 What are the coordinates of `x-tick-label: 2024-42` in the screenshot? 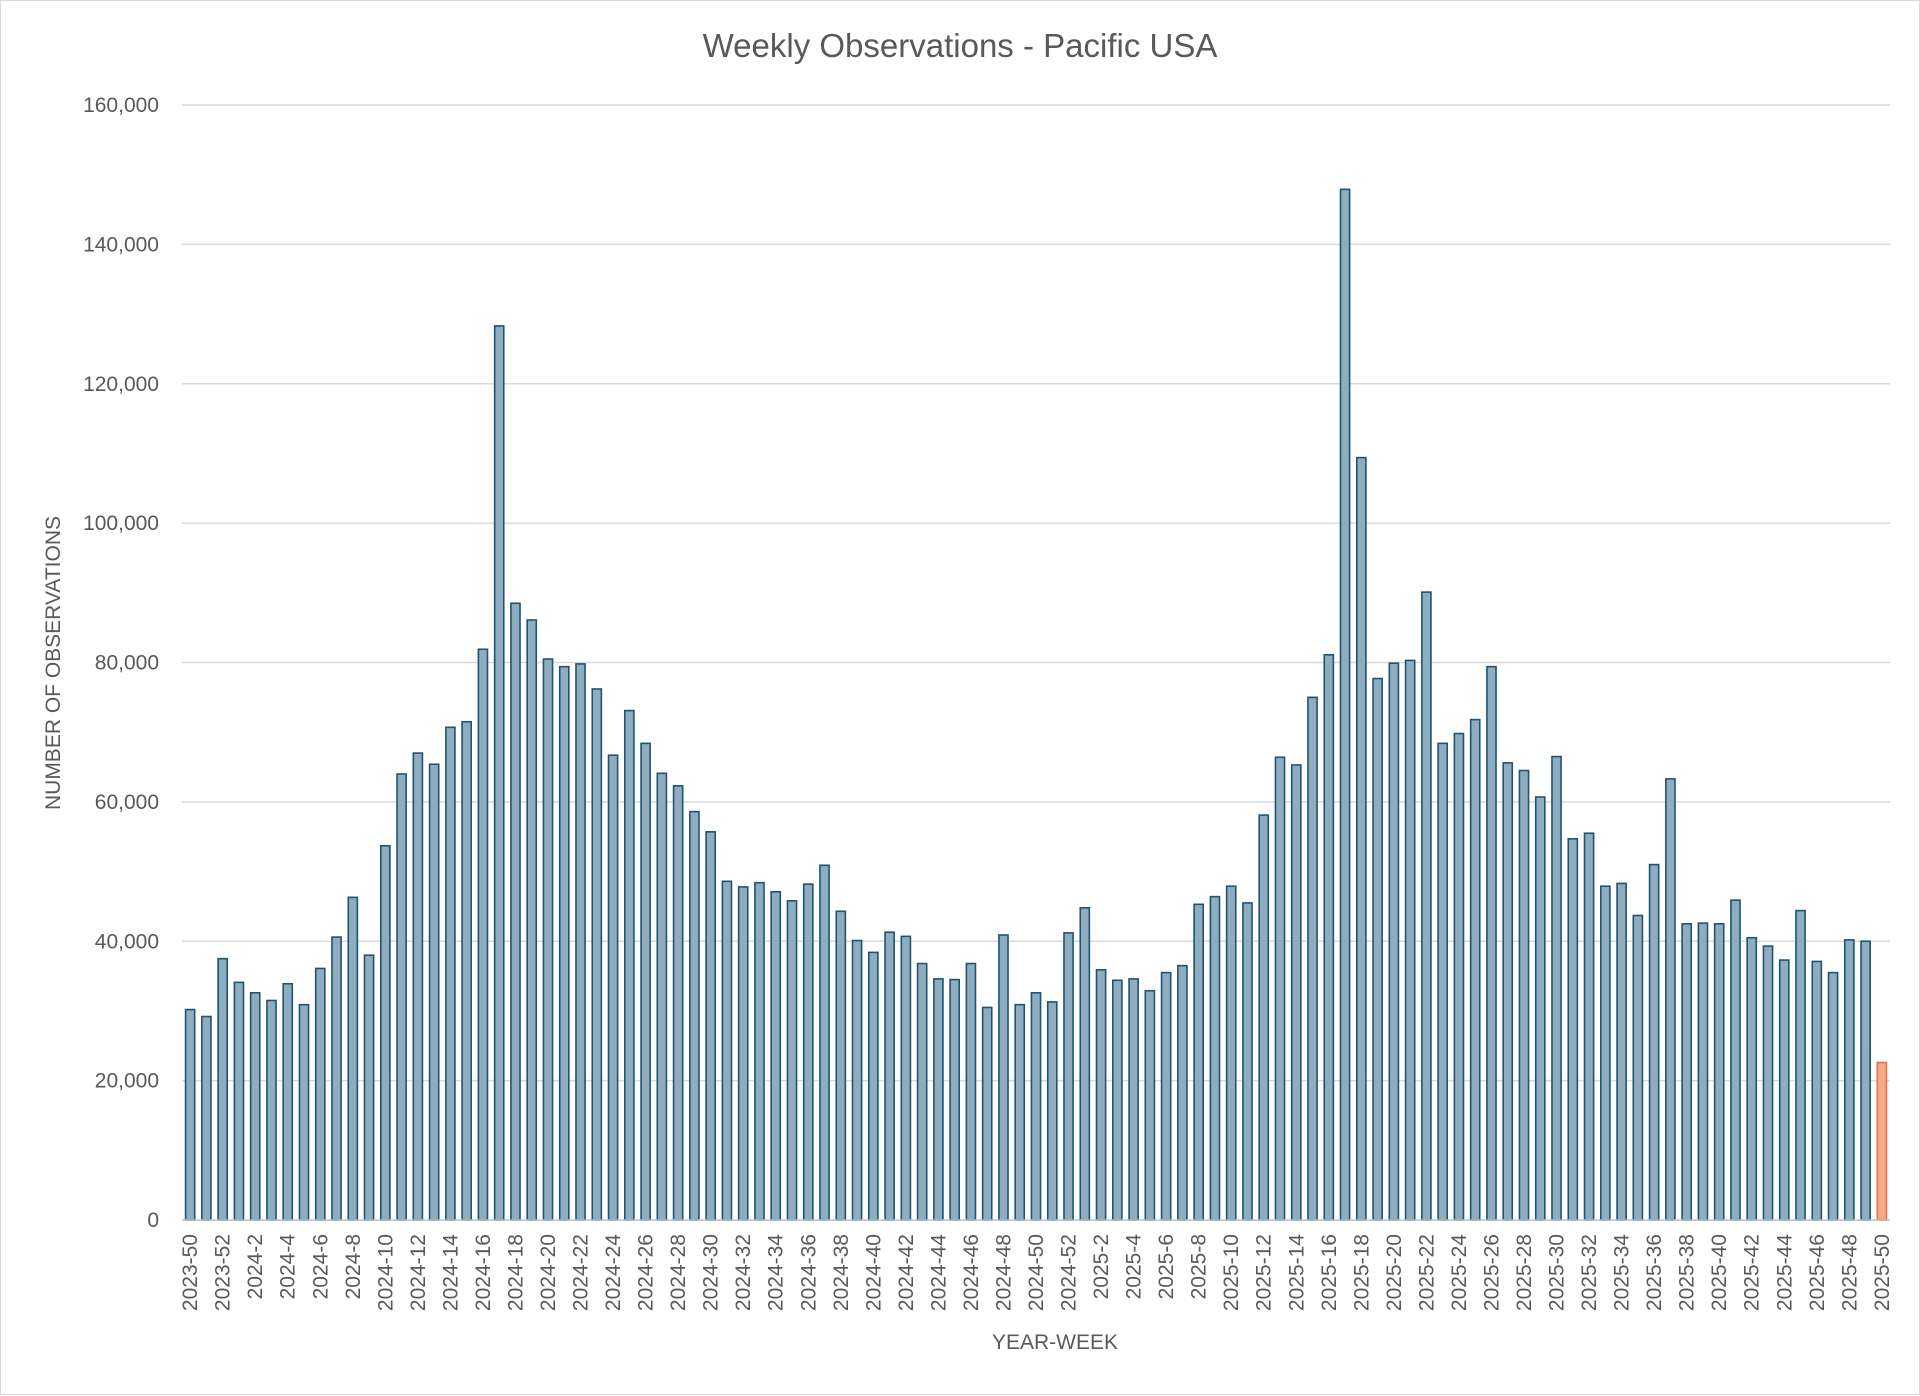 It's located at (906, 1272).